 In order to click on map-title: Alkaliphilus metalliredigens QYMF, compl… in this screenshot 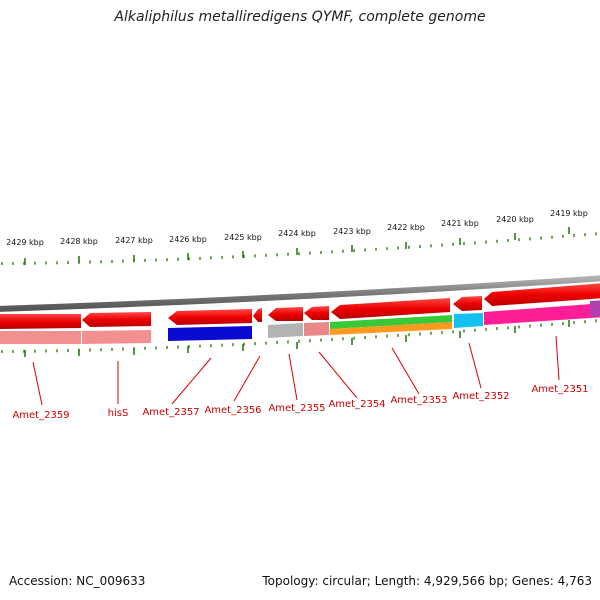, I will do `click(300, 17)`.